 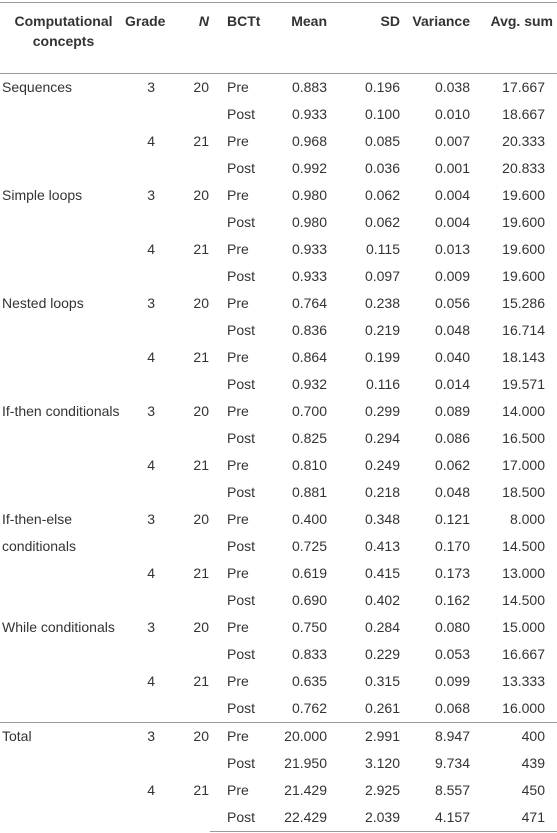 What do you see at coordinates (382, 303) in the screenshot?
I see `sd-cell: 0.238` at bounding box center [382, 303].